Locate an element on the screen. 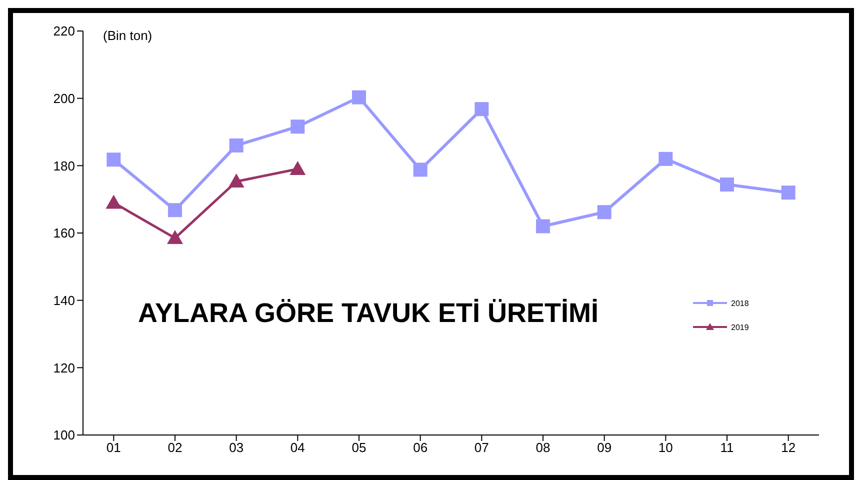 The height and width of the screenshot is (480, 860). y-tick-label: 180 is located at coordinates (64, 166).